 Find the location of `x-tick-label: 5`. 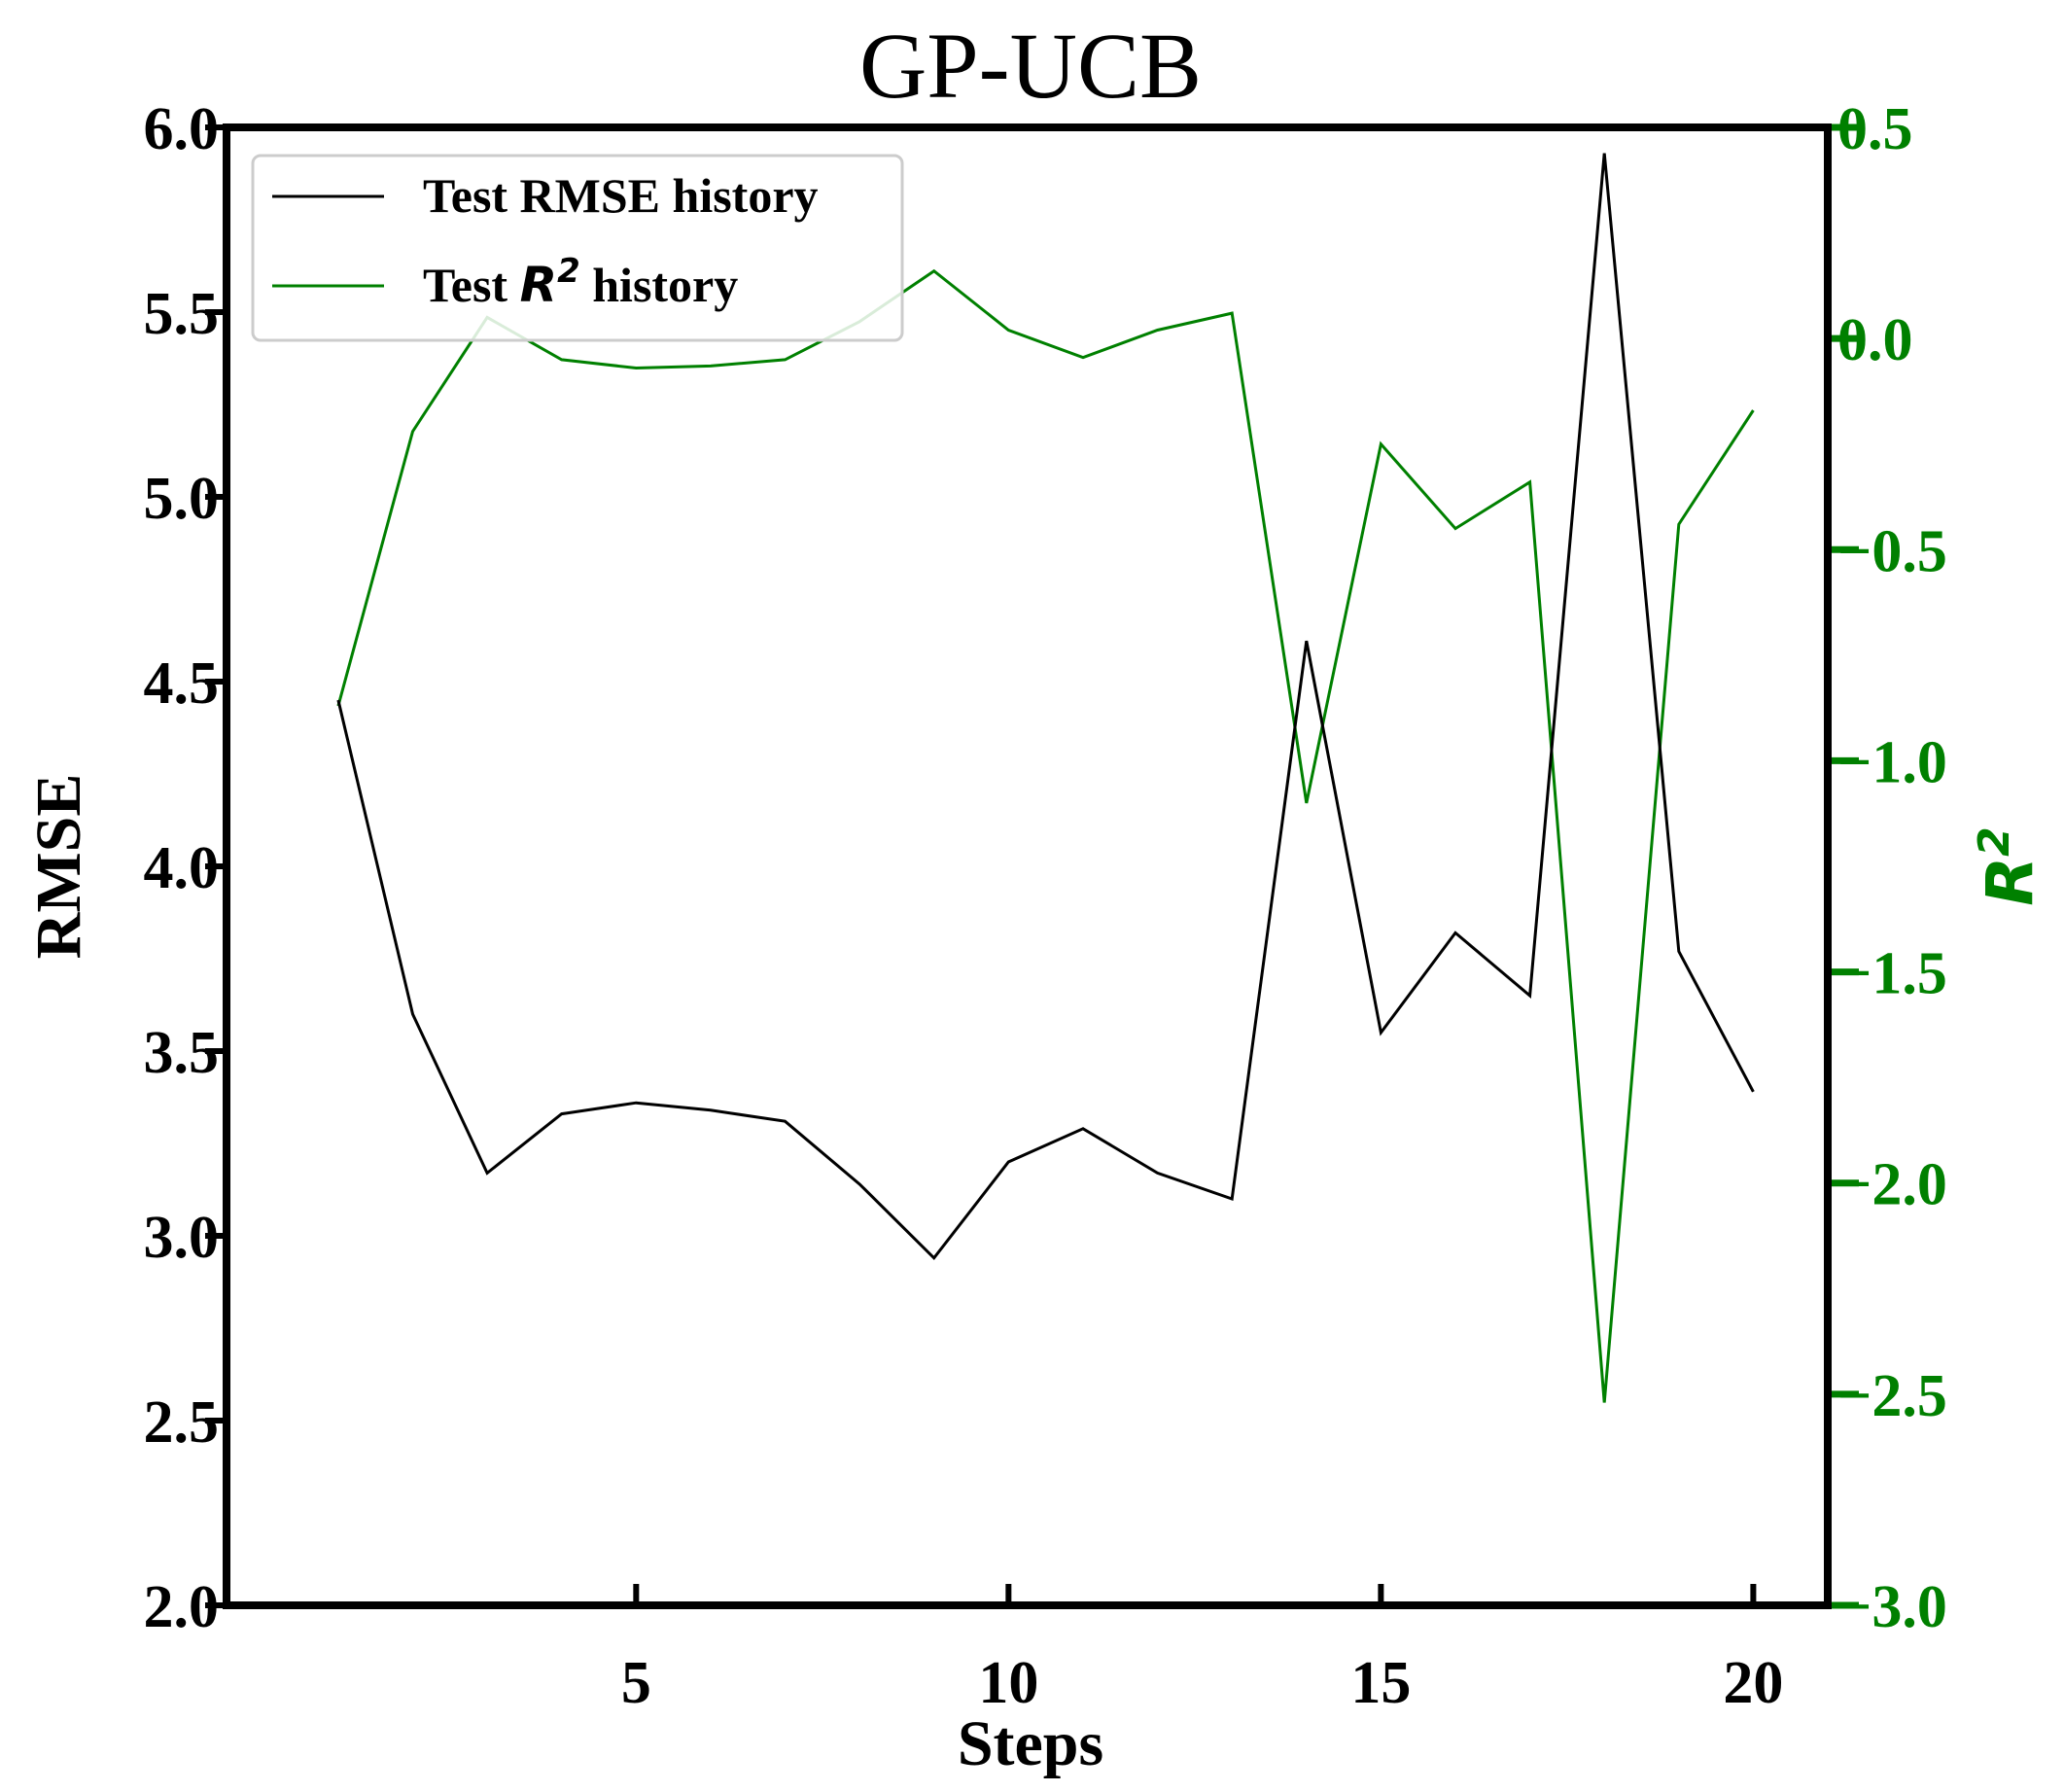

x-tick-label: 5 is located at coordinates (636, 1683).